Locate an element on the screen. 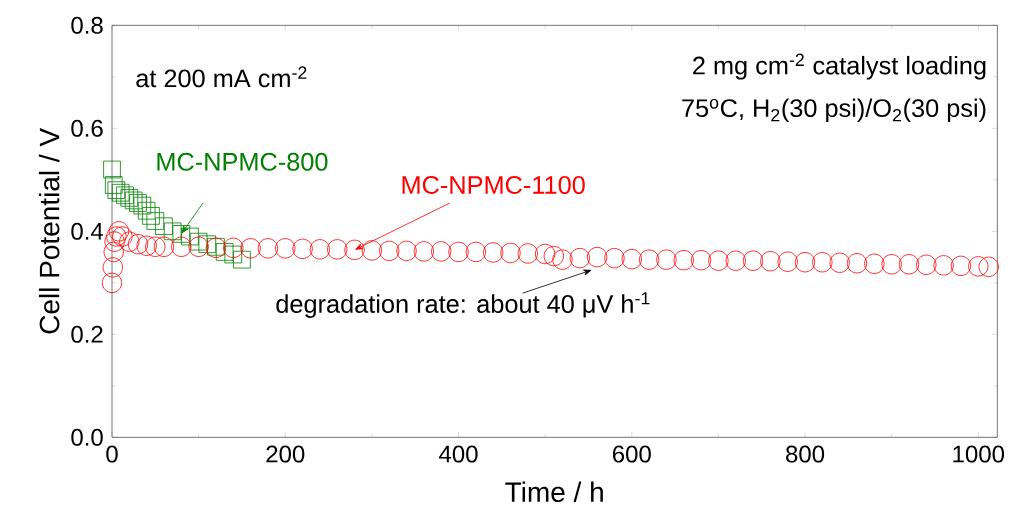 This screenshot has height=532, width=1013. x-tick-label: 800 is located at coordinates (805, 454).